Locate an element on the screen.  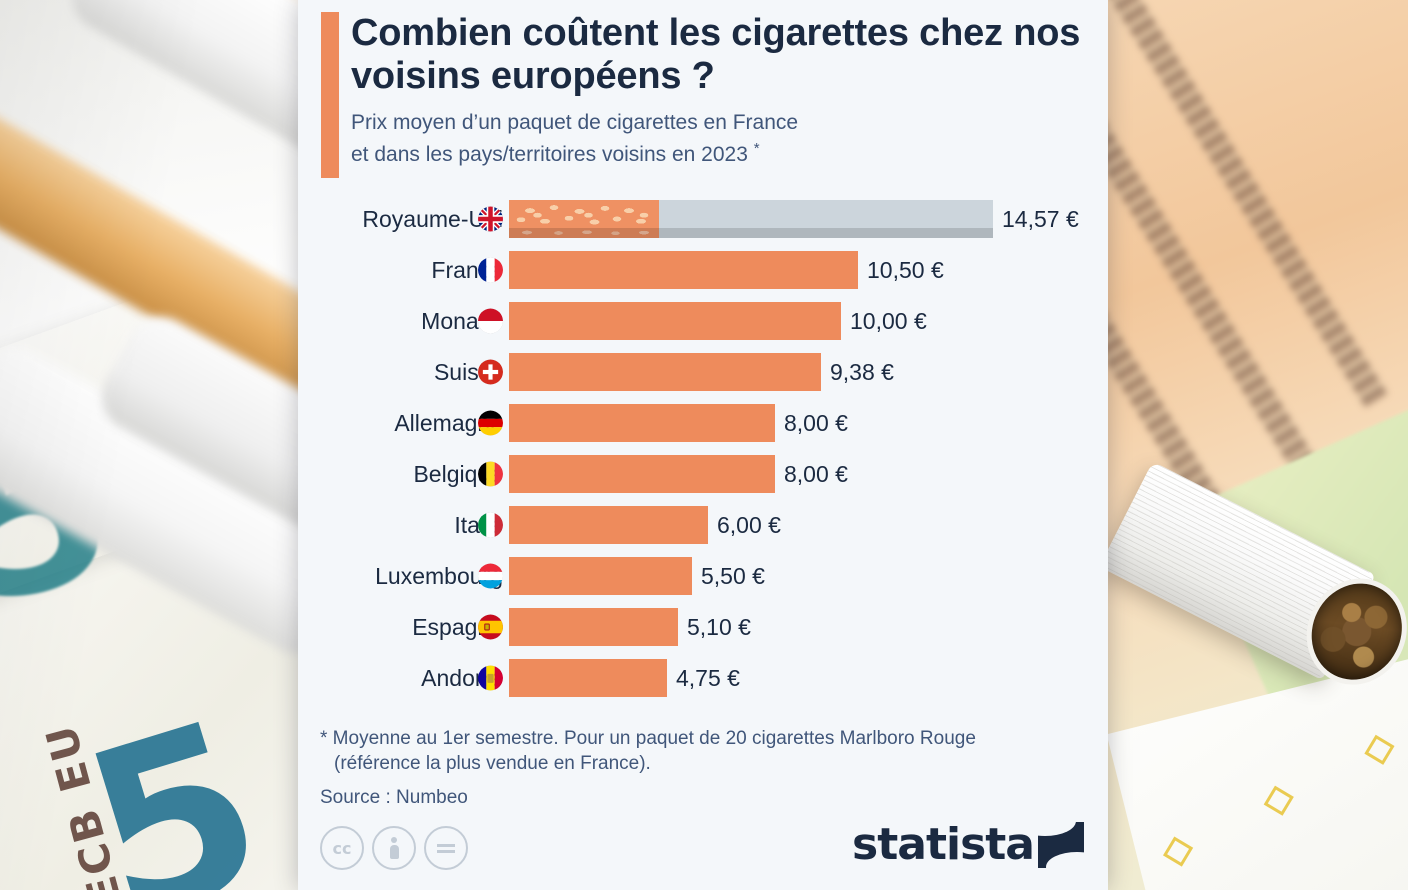
flag-de-icon is located at coordinates (490, 423).